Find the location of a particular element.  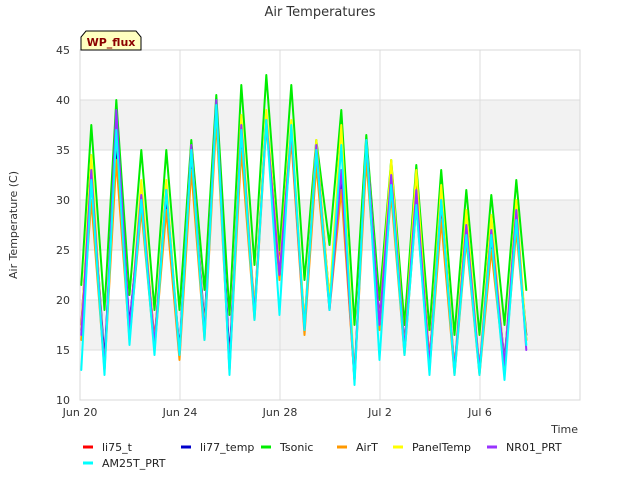

x-tick-label: Jun 28 is located at coordinates (280, 412).